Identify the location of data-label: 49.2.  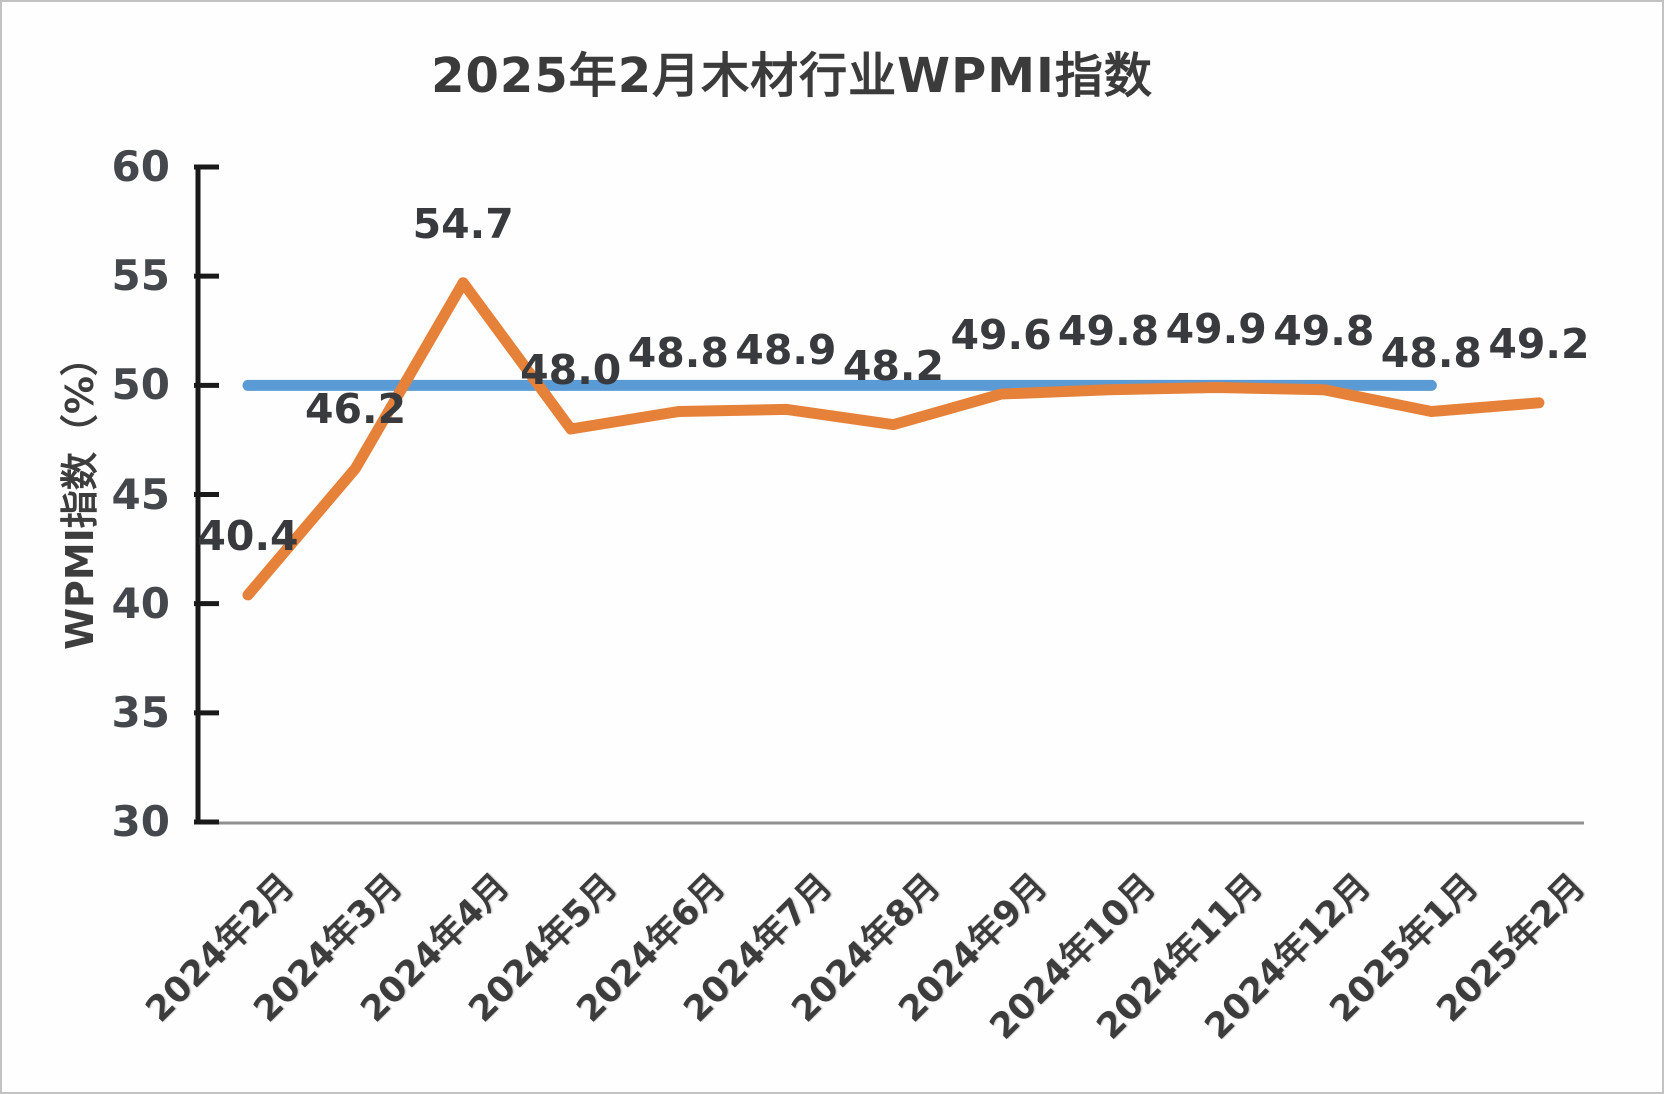
(1539, 343).